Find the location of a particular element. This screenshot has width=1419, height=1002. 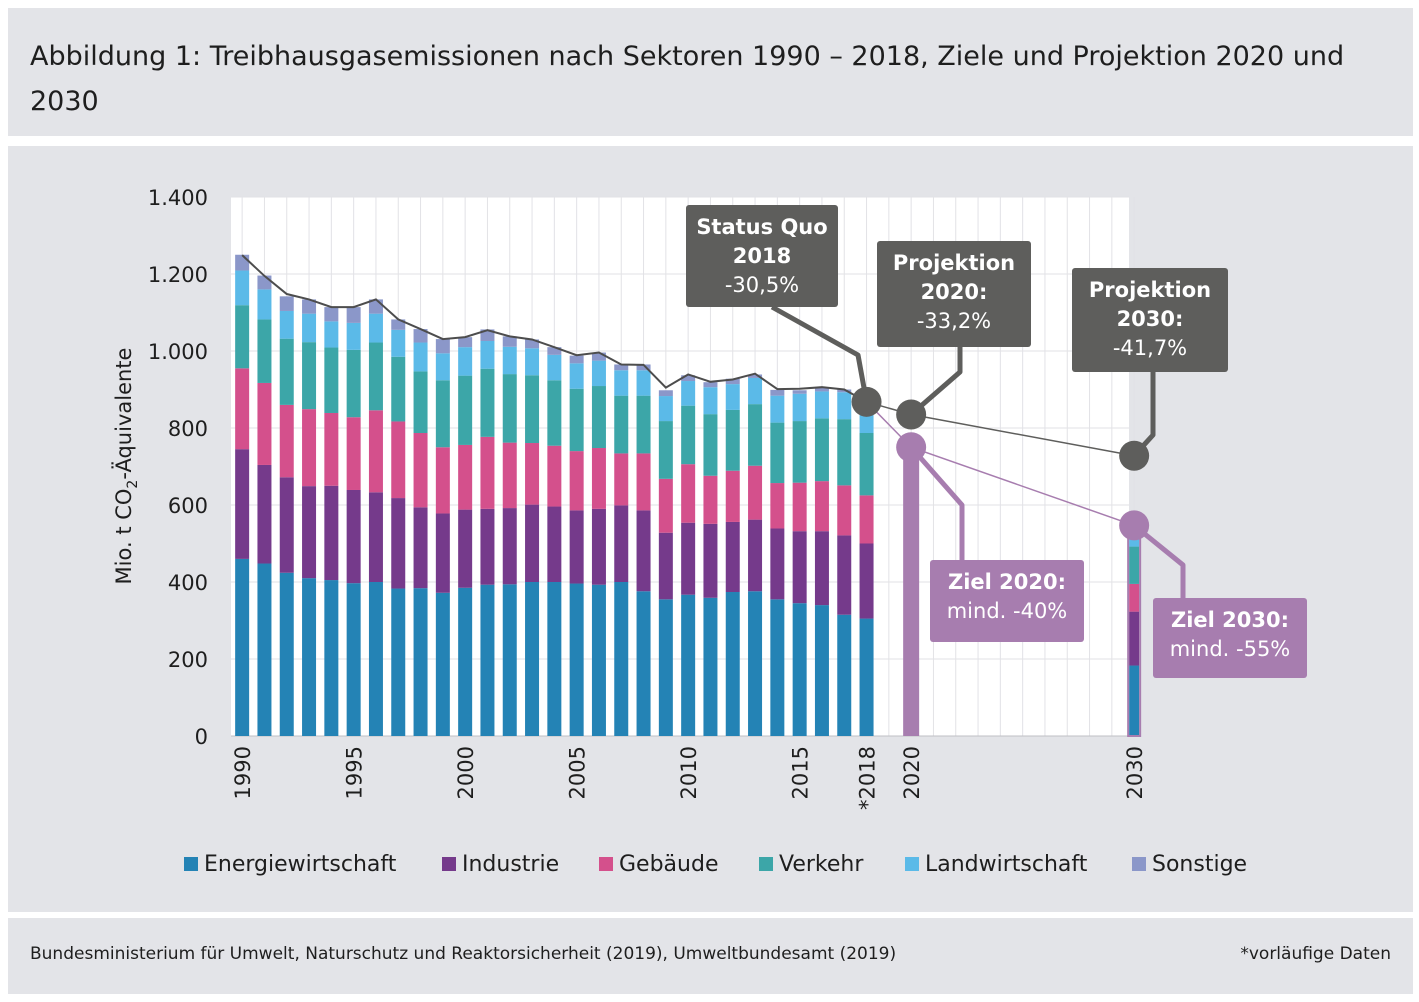

annotation-value: mind. -55% is located at coordinates (1230, 649).